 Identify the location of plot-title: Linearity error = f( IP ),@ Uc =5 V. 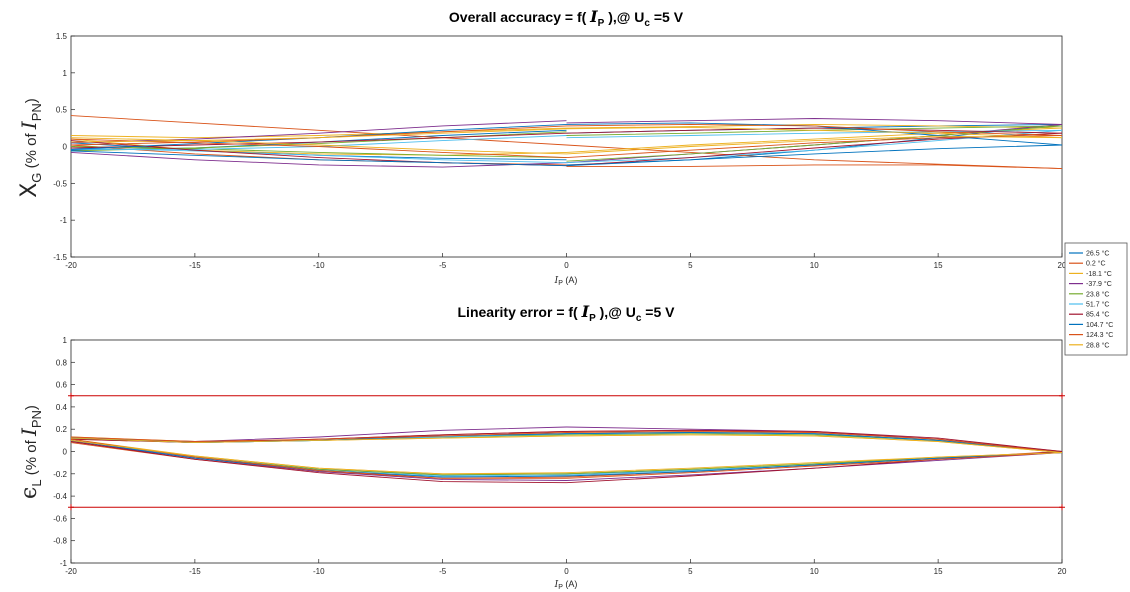
(567, 313).